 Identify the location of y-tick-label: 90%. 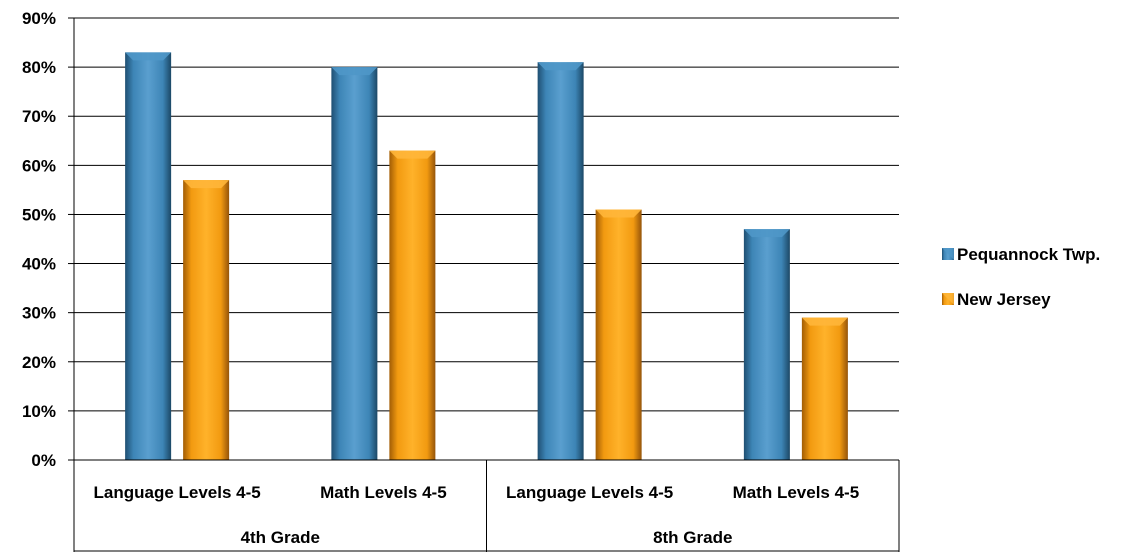
(39, 18).